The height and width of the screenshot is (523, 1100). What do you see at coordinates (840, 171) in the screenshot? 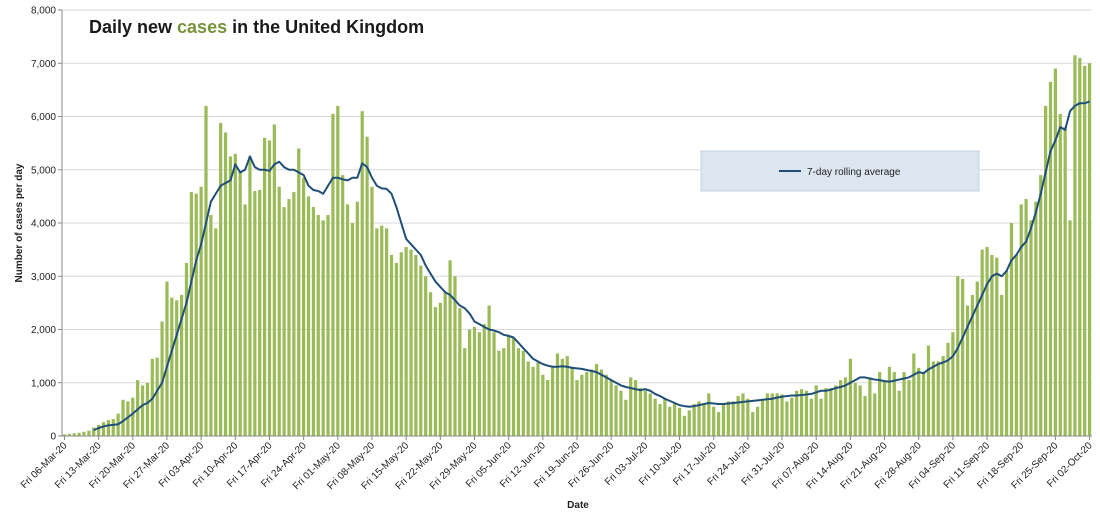
I see `legend: 7-day rolling average` at bounding box center [840, 171].